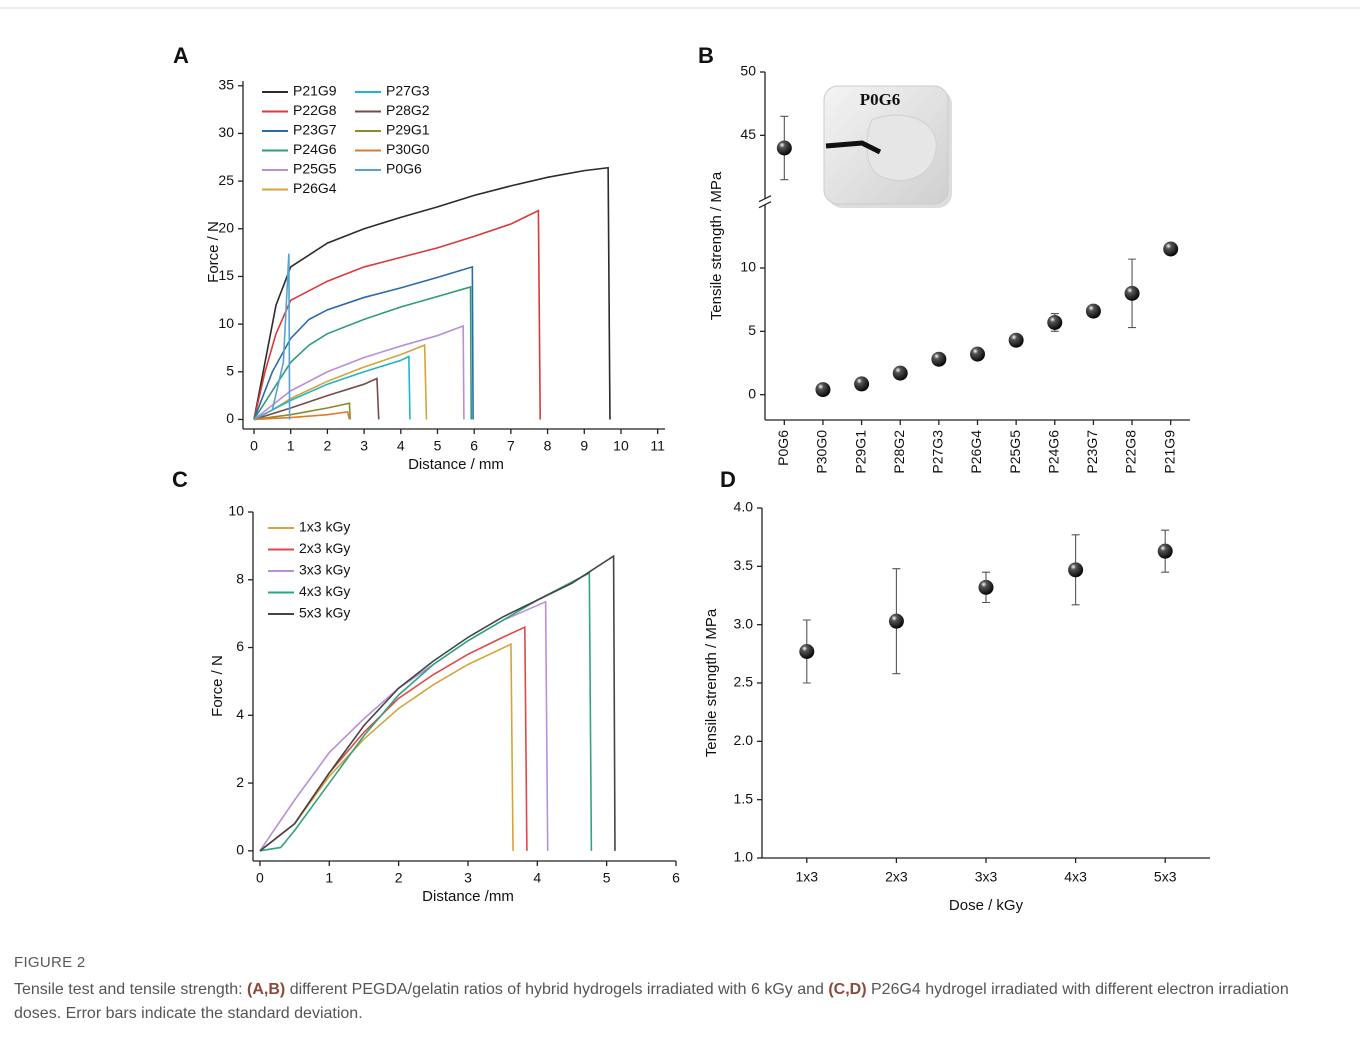 The width and height of the screenshot is (1360, 1041). What do you see at coordinates (765, 205) in the screenshot?
I see `axis-break` at bounding box center [765, 205].